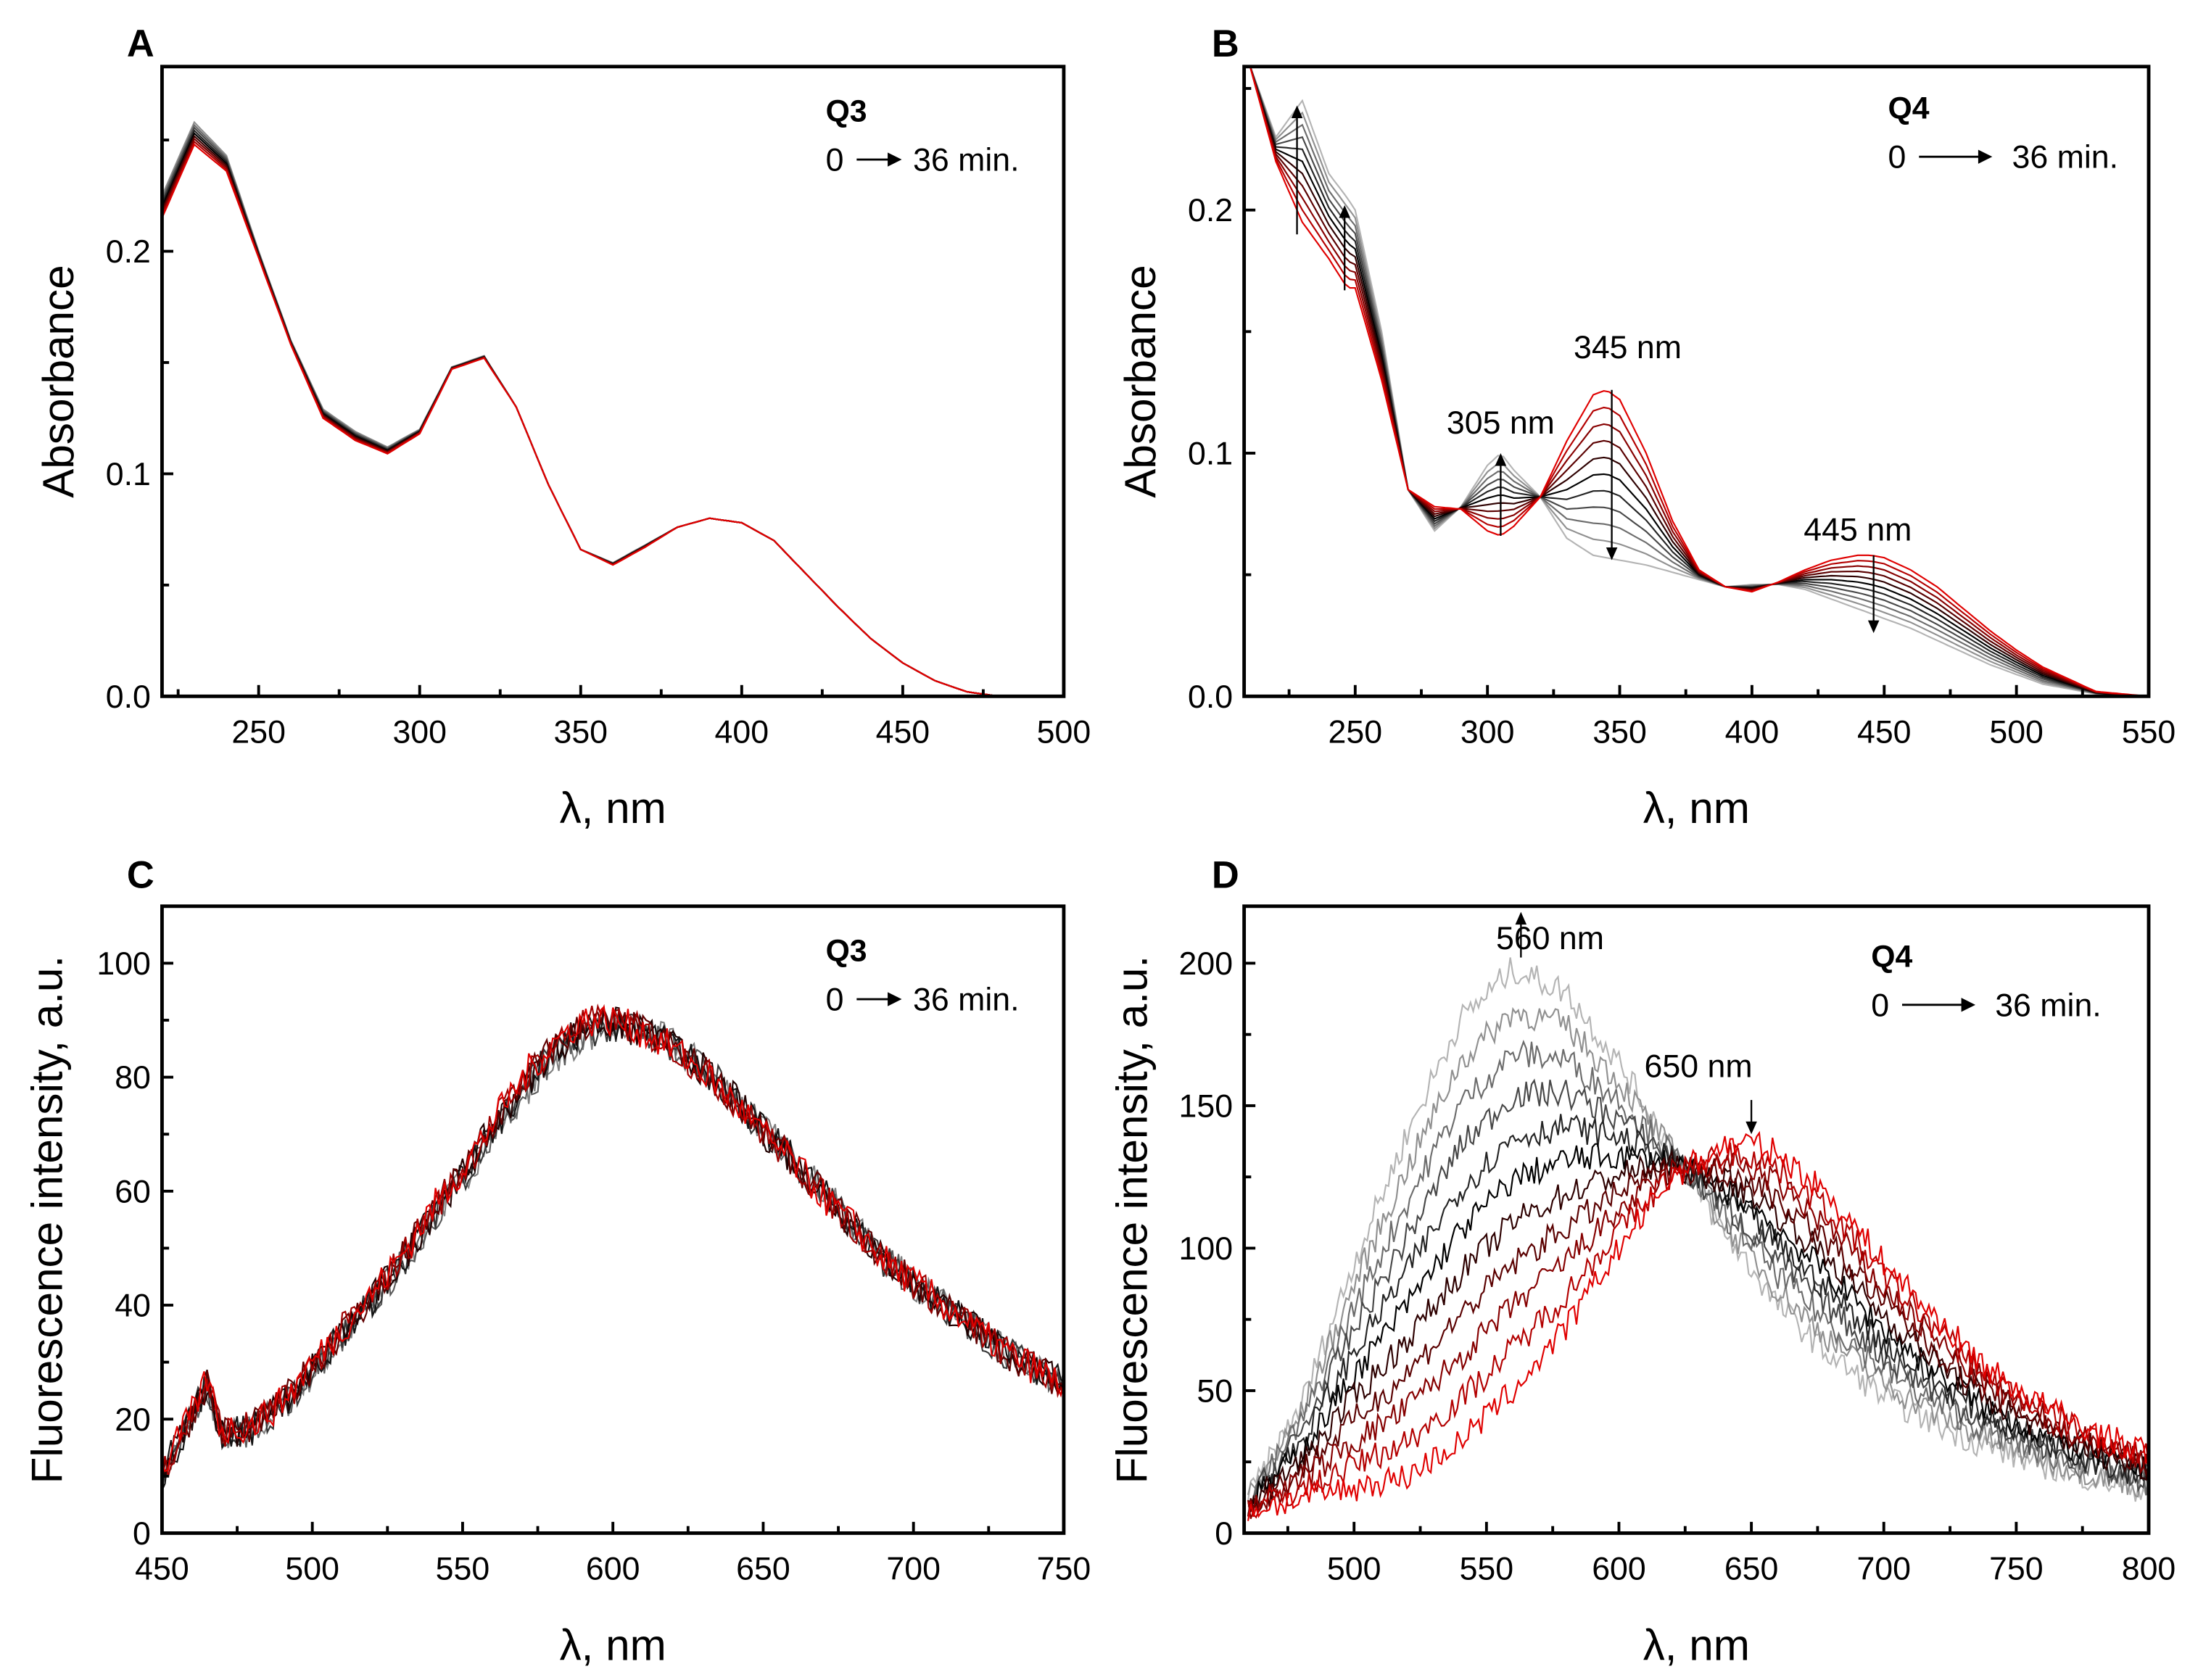 The width and height of the screenshot is (2198, 1680). Describe the element at coordinates (1225, 44) in the screenshot. I see `panel-letter: B` at that location.